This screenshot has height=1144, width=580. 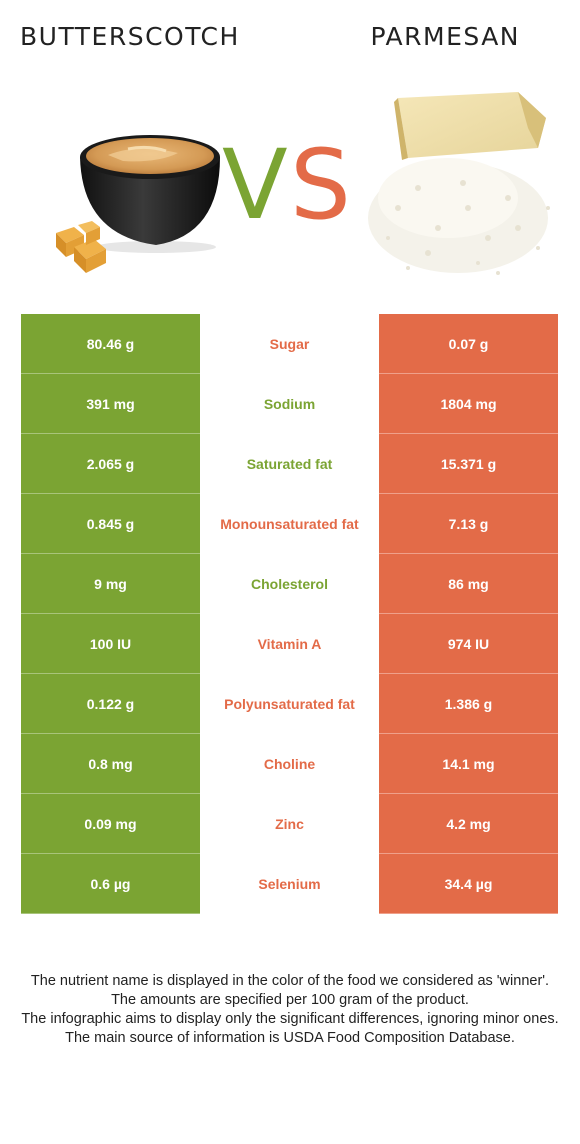 What do you see at coordinates (468, 464) in the screenshot?
I see `right-value-cell: 15.371 g` at bounding box center [468, 464].